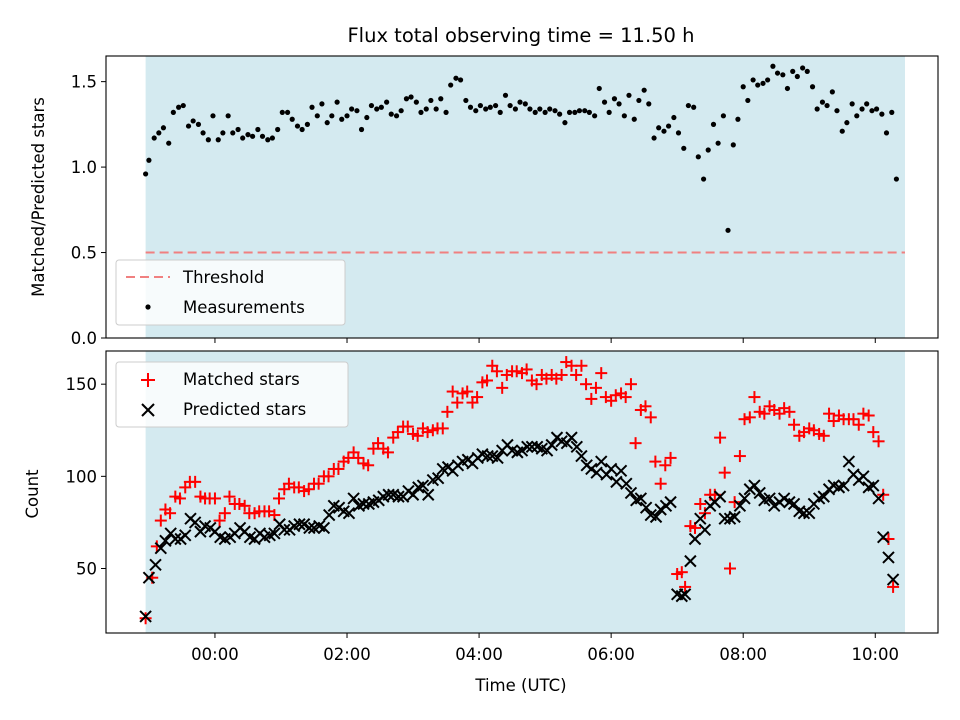 Image resolution: width=960 pixels, height=720 pixels. Describe the element at coordinates (875, 654) in the screenshot. I see `x-tick-label: 10:00` at that location.